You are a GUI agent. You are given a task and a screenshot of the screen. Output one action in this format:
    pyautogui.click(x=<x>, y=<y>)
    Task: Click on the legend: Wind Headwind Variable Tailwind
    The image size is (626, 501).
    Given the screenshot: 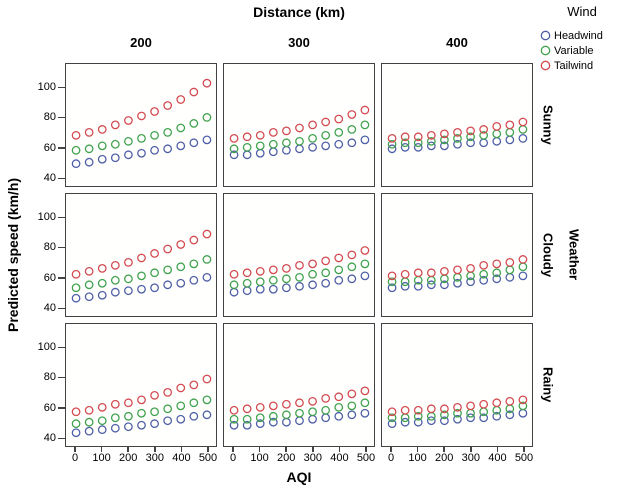 What is the action you would take?
    pyautogui.click(x=582, y=38)
    